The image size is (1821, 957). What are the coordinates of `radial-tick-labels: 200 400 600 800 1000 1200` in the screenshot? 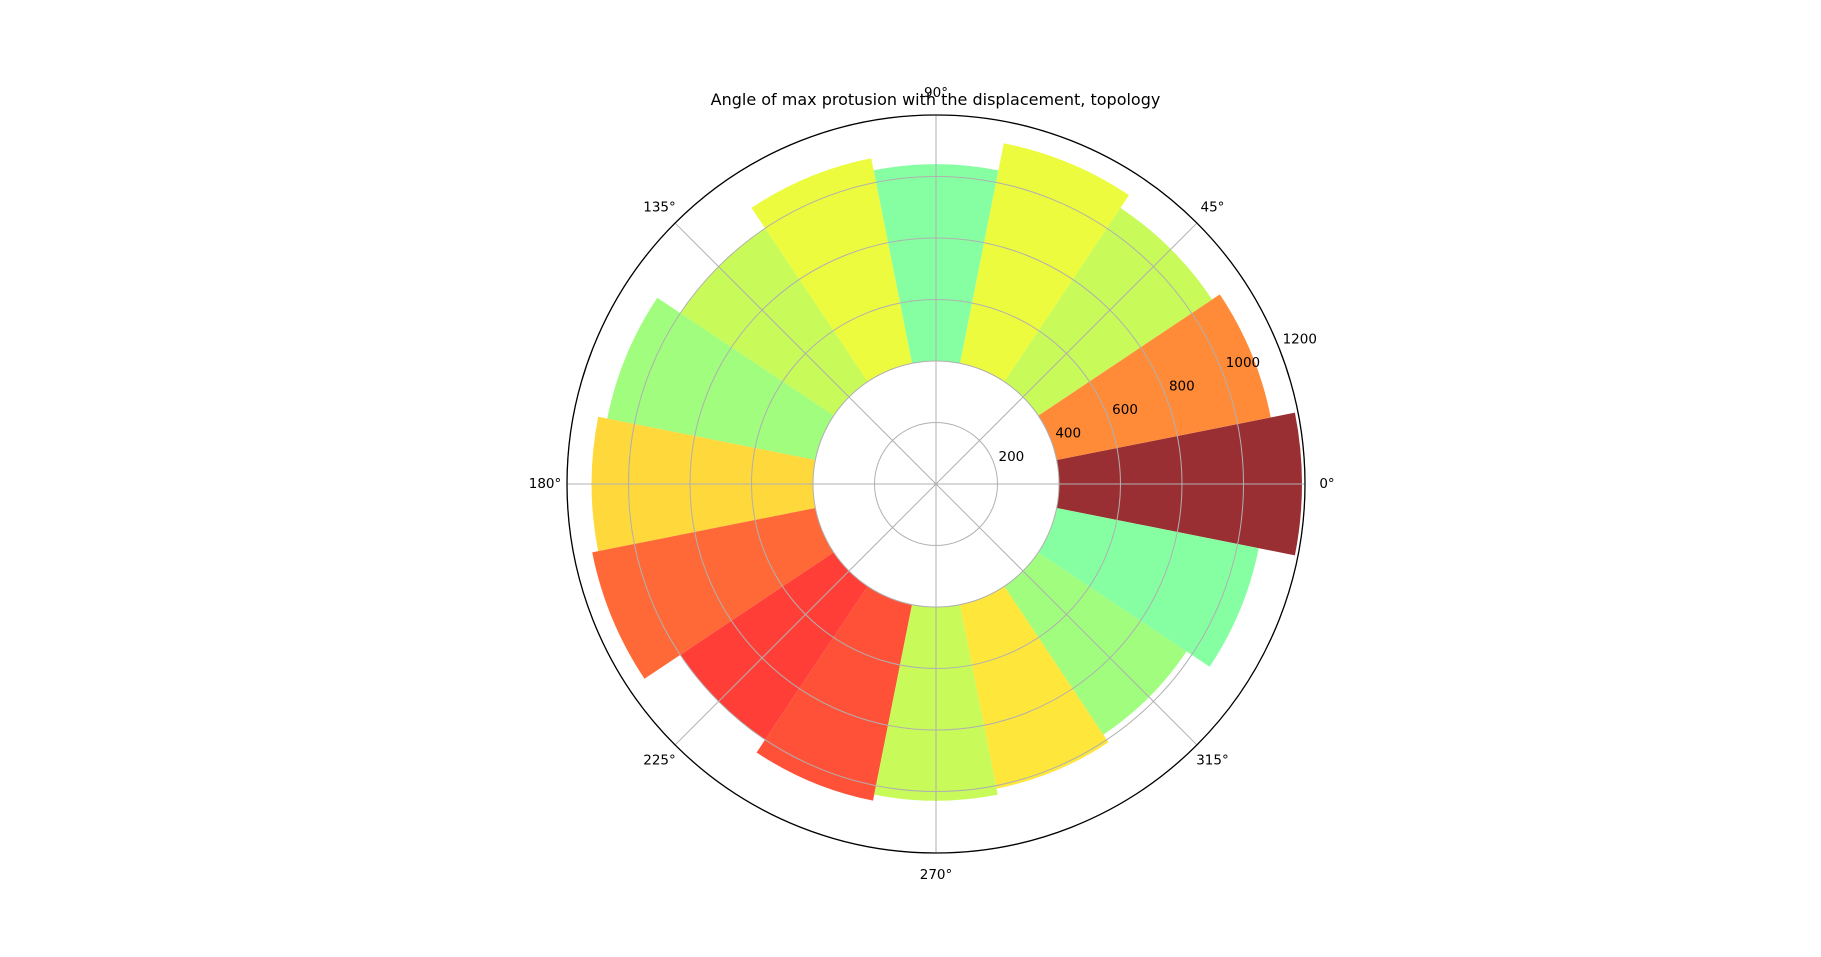 It's located at (1158, 398).